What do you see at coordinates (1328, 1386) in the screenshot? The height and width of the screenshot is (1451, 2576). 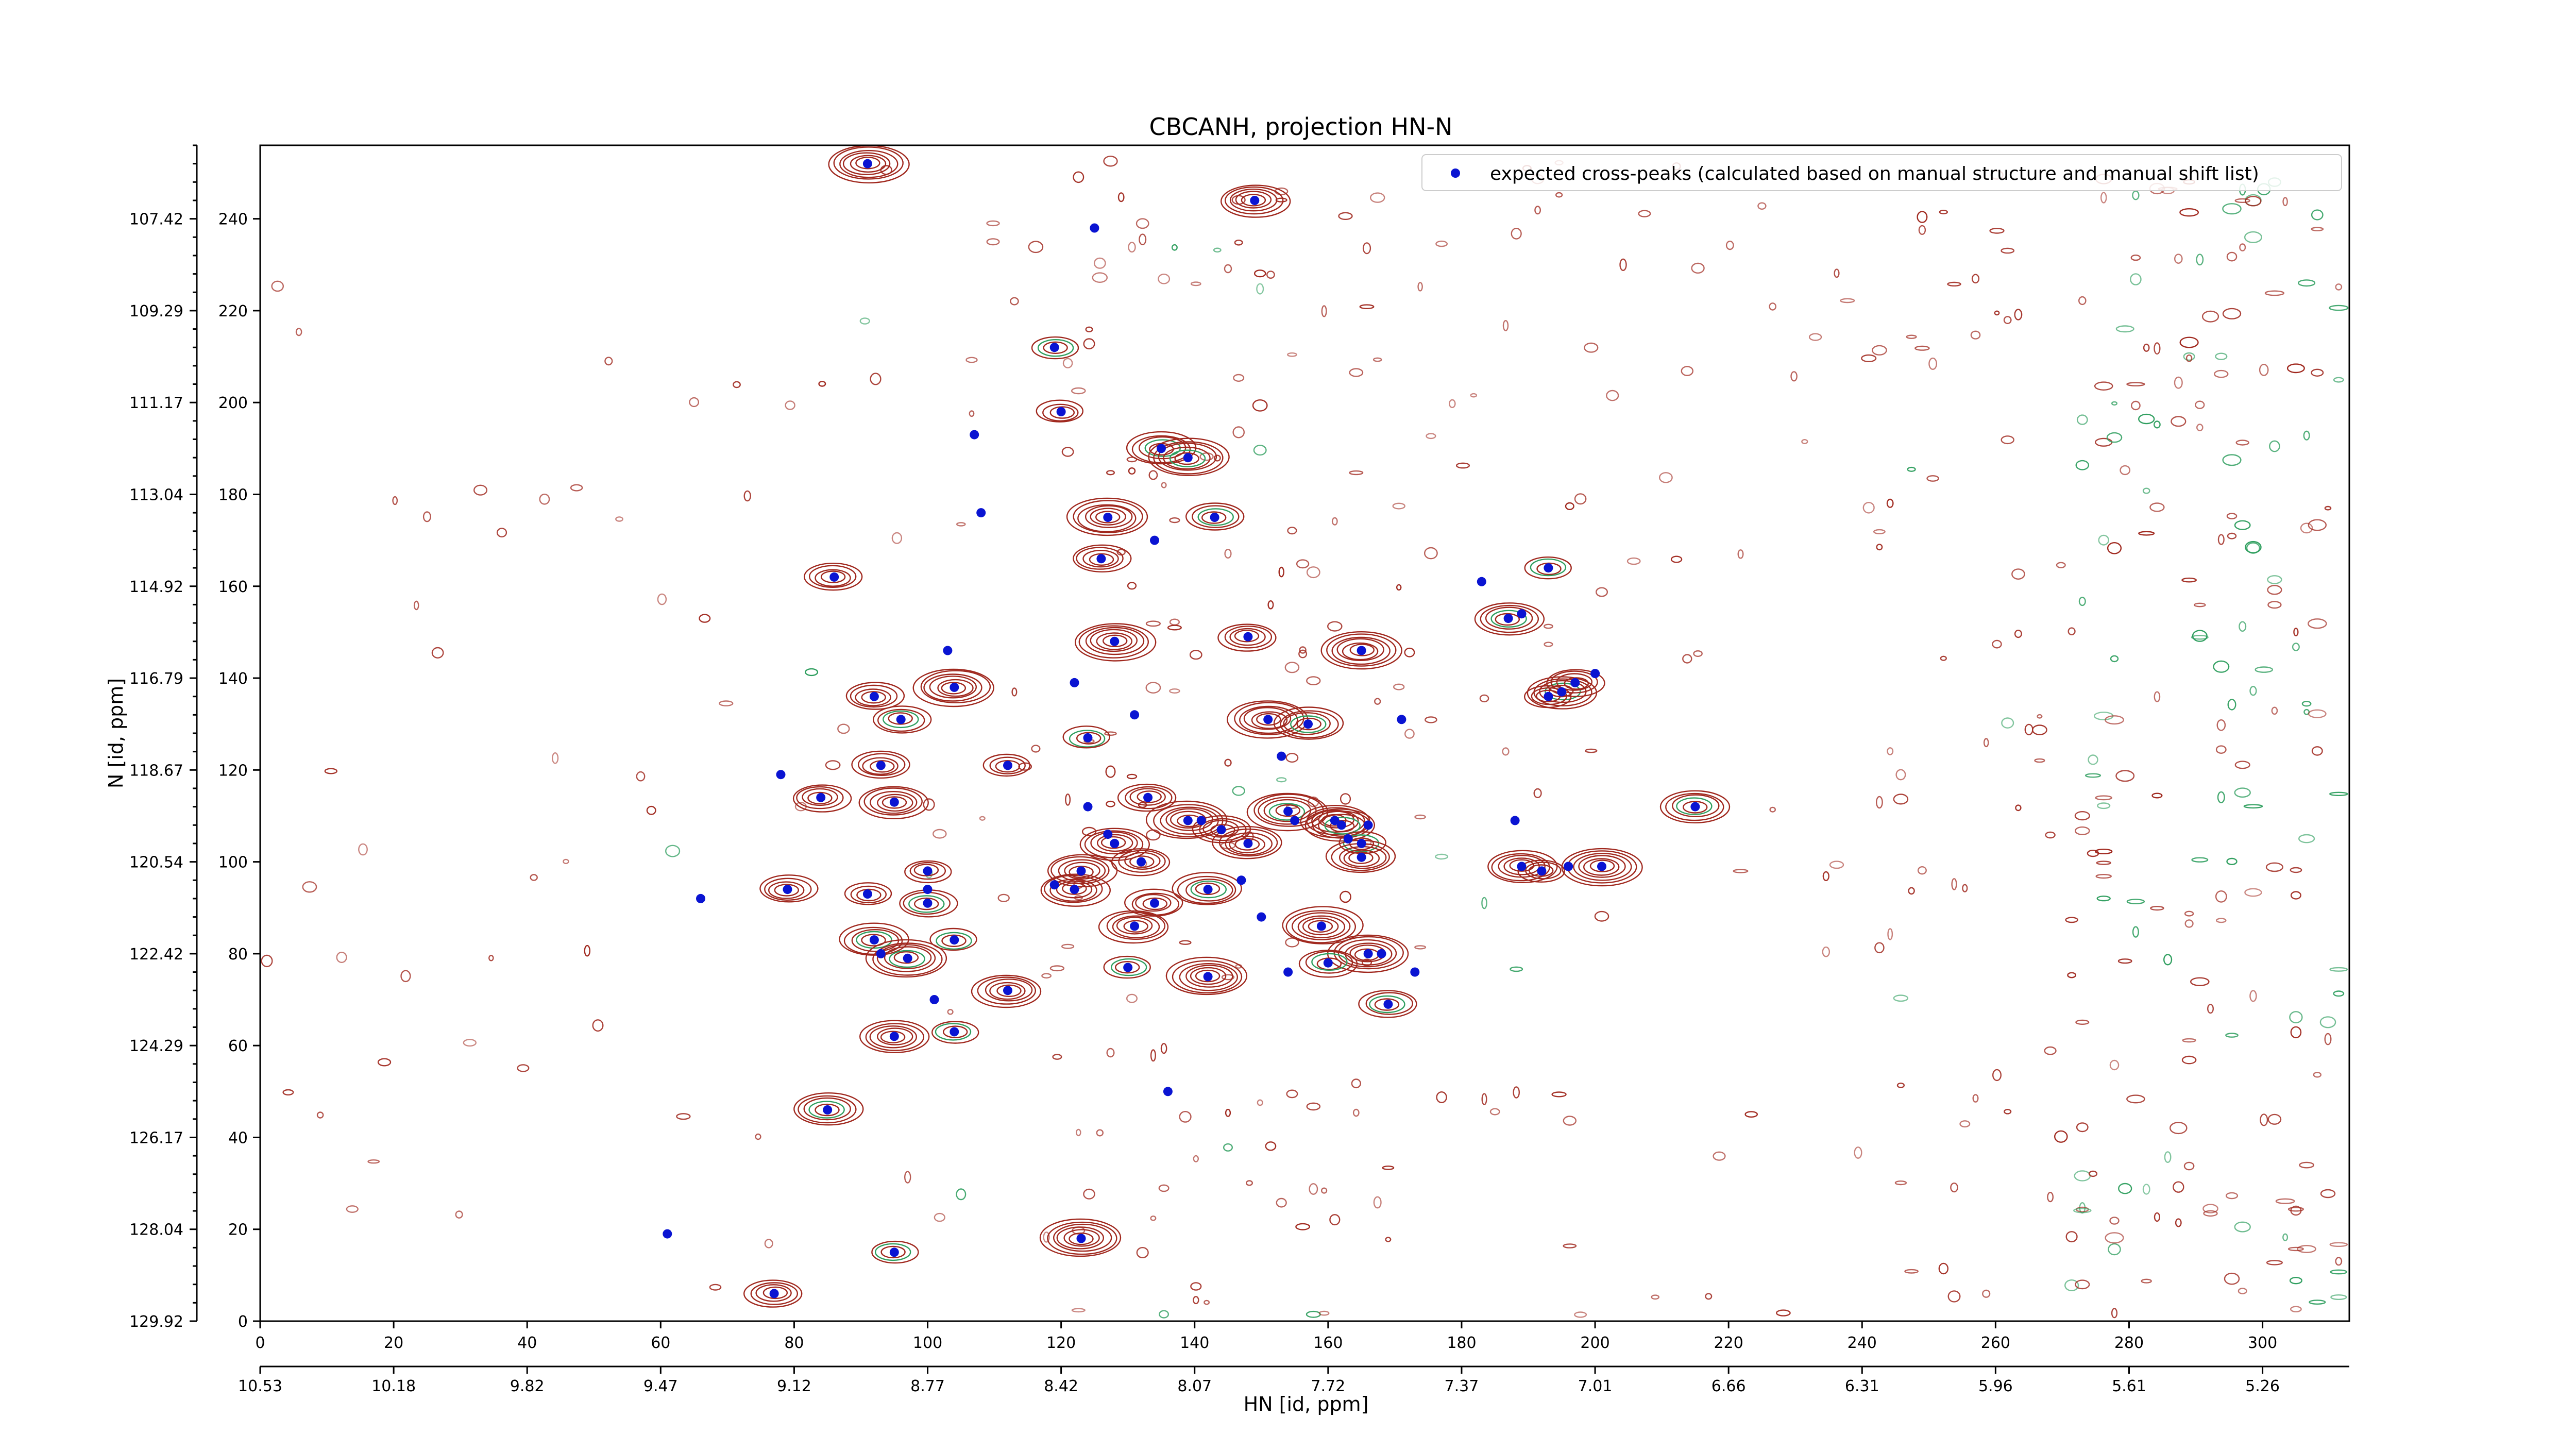 I see `x-secondary-tick-label: 7.72` at bounding box center [1328, 1386].